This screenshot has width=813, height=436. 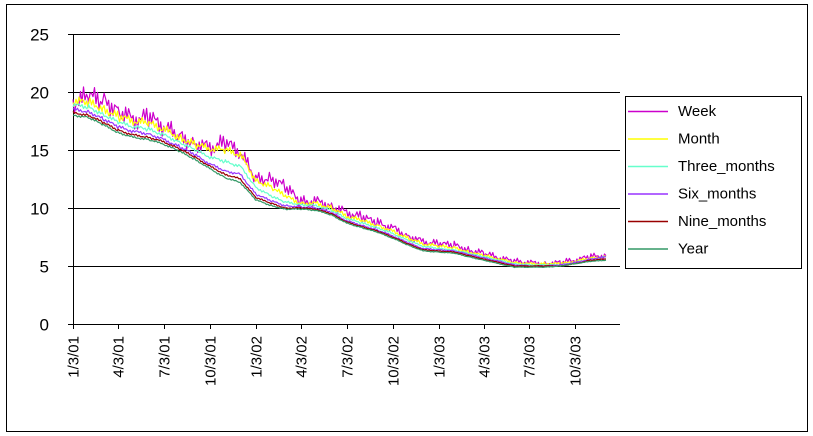 I want to click on x-tick-label: 4/3/03, so click(x=485, y=357).